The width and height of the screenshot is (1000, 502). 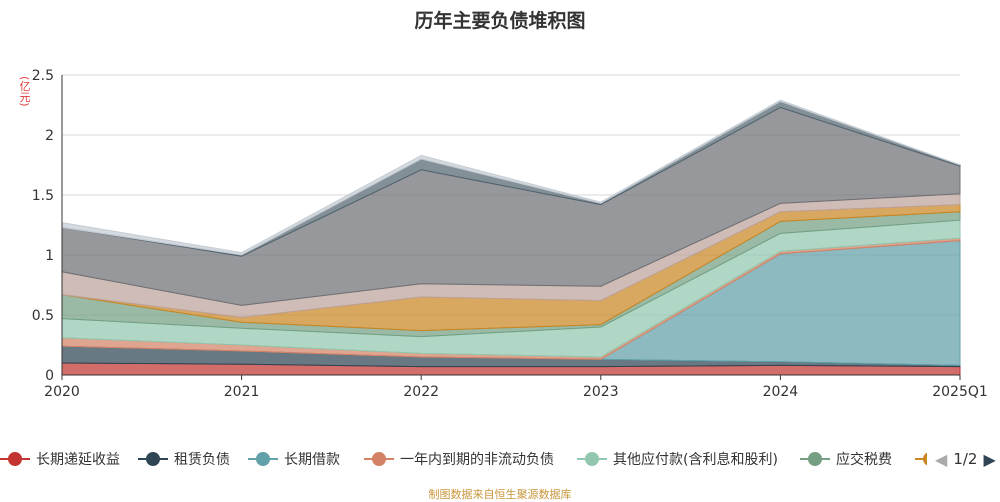 What do you see at coordinates (477, 460) in the screenshot?
I see `legend-label: 一年内到期的非流动负债` at bounding box center [477, 460].